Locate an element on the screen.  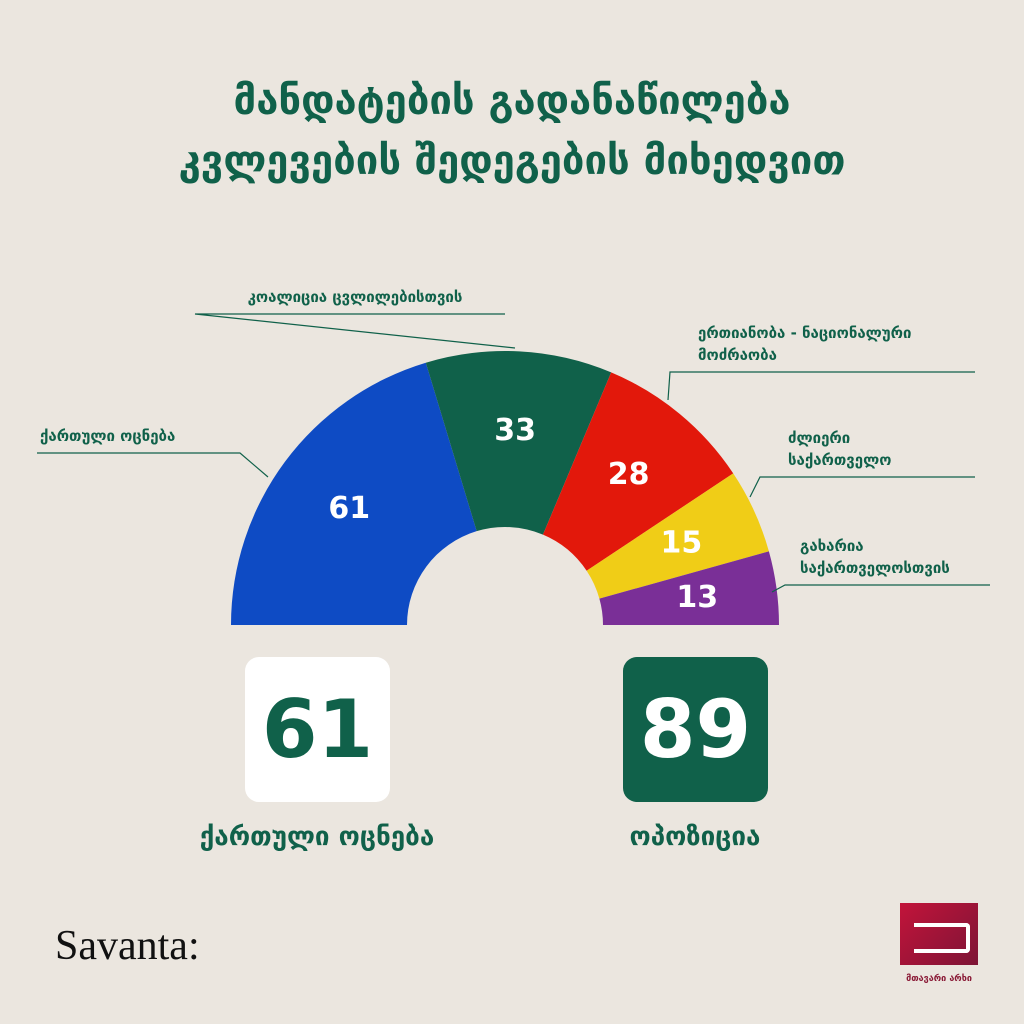
left-logo: Savanta: is located at coordinates (127, 946).